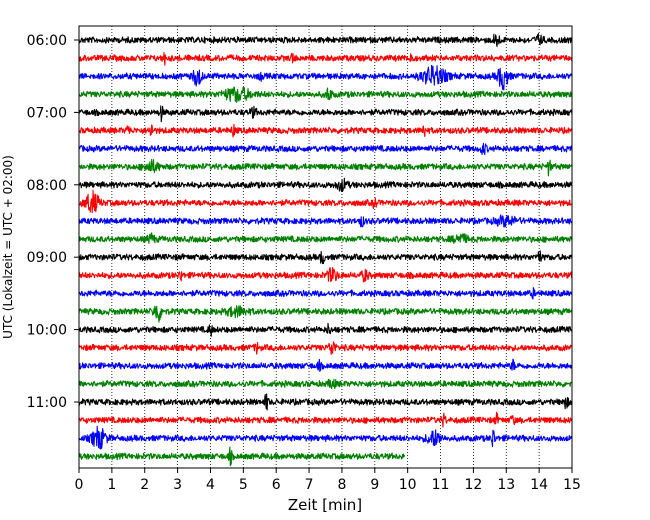 This screenshot has height=520, width=650. Describe the element at coordinates (539, 485) in the screenshot. I see `x-tick-label: 14` at that location.